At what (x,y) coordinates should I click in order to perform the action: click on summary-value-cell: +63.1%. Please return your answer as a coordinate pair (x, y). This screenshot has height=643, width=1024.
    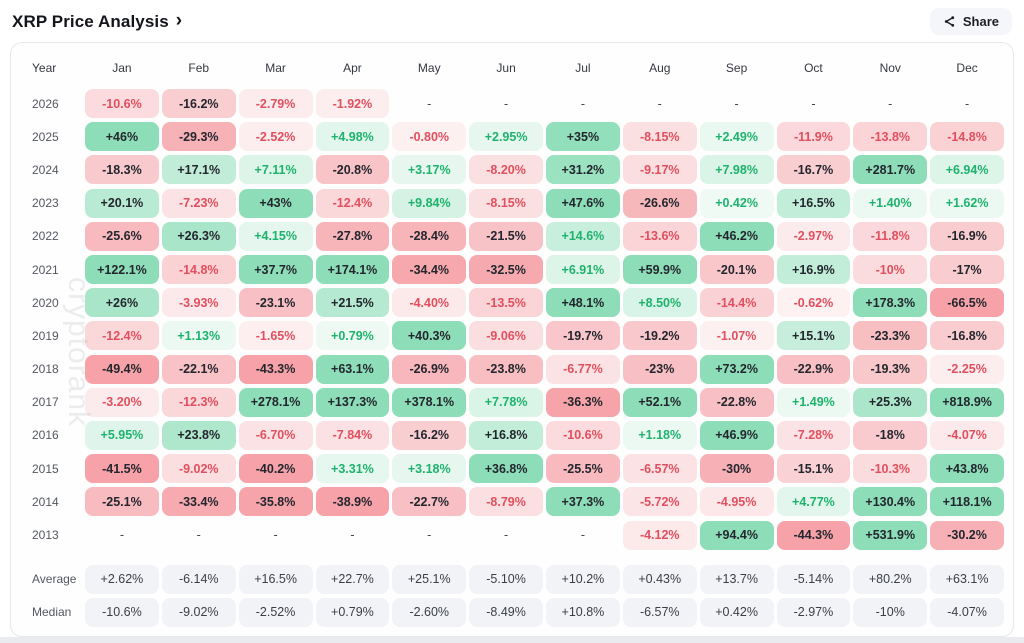
    Looking at the image, I should click on (967, 579).